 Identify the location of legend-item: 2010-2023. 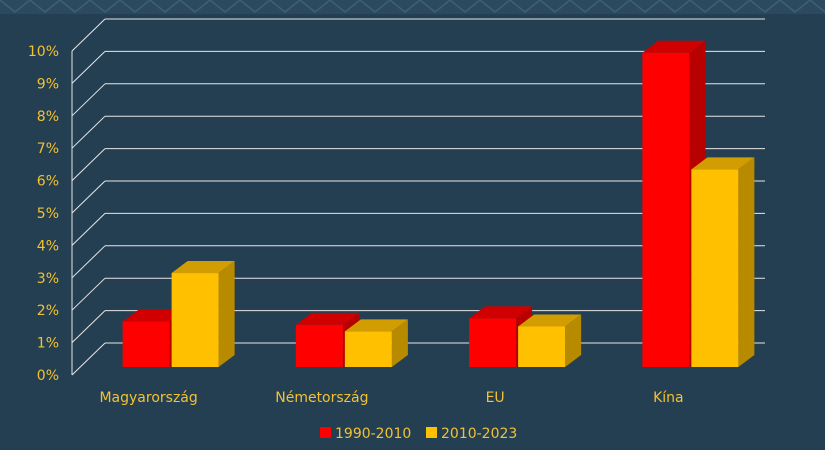
(471, 434).